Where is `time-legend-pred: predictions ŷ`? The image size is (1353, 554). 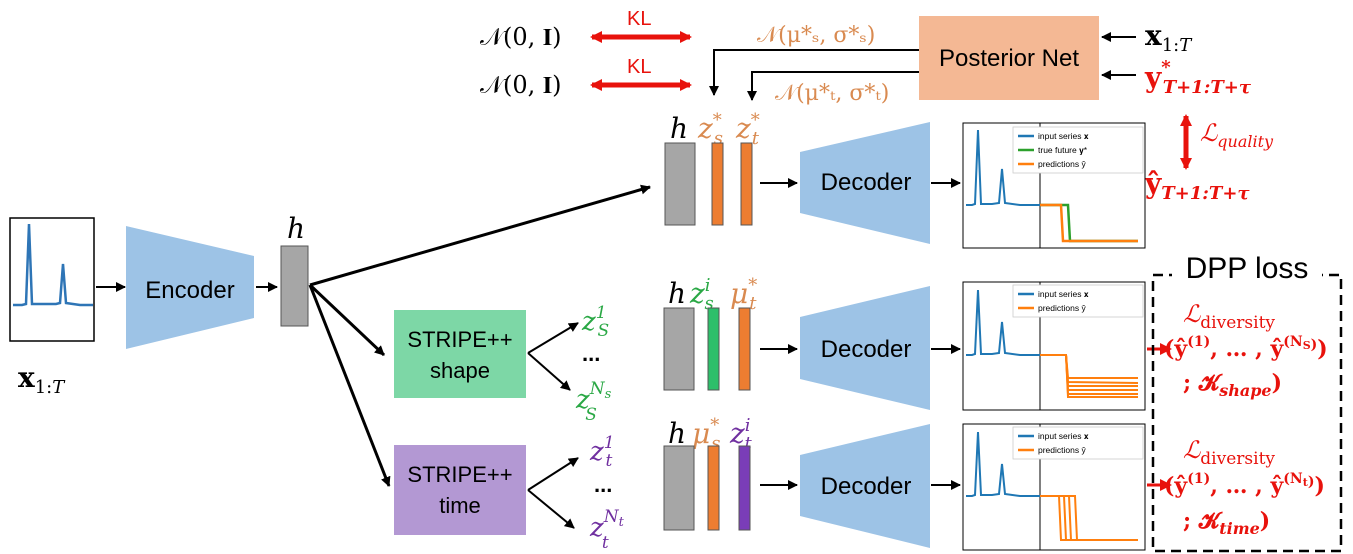 time-legend-pred: predictions ŷ is located at coordinates (1062, 450).